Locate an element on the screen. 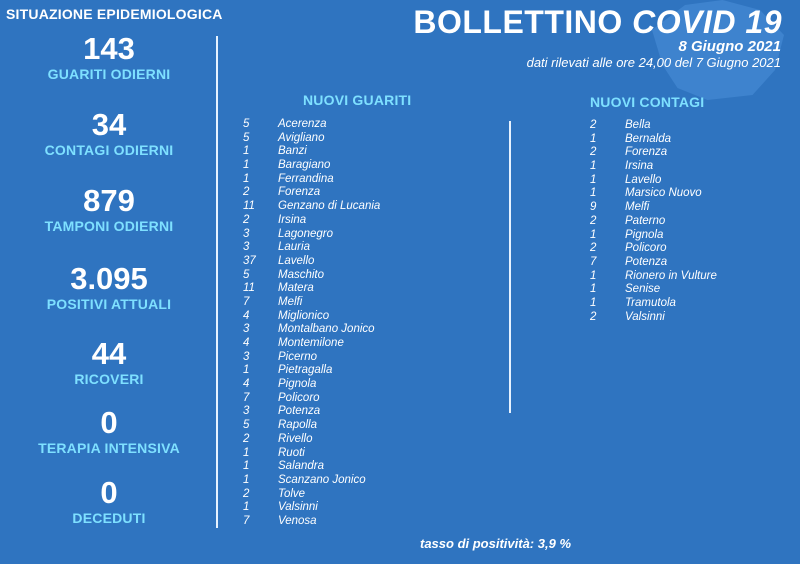 This screenshot has height=564, width=800. positivity-value: 3,9 % is located at coordinates (554, 543).